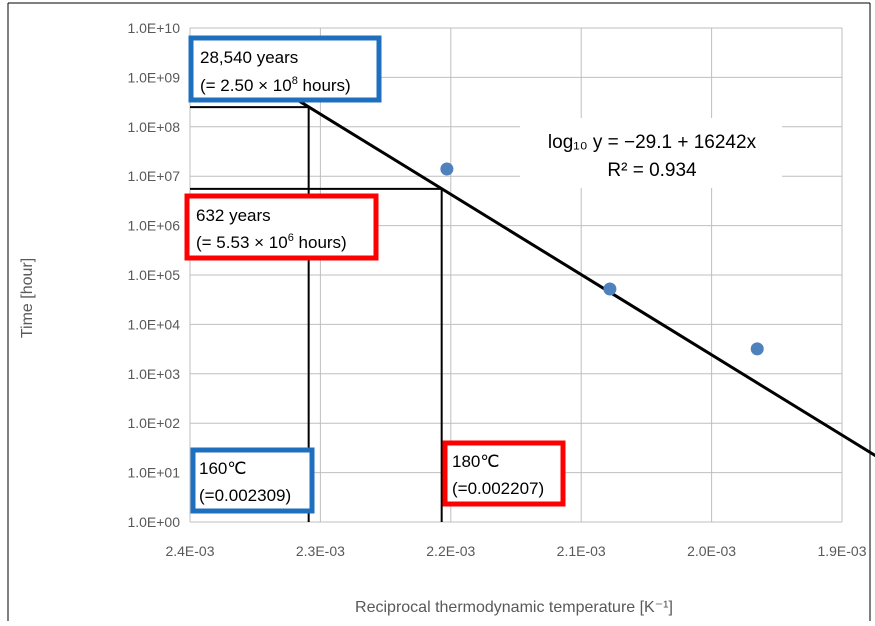 The height and width of the screenshot is (626, 875). Describe the element at coordinates (320, 551) in the screenshot. I see `x-tick-label: 2.3E-03` at that location.